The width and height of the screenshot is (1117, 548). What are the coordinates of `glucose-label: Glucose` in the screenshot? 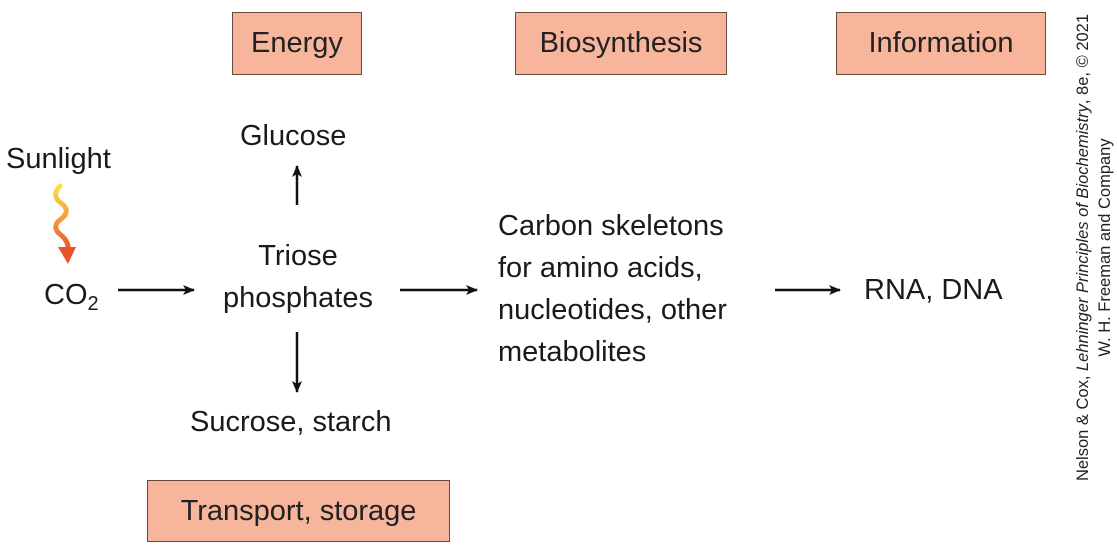 It's located at (293, 136).